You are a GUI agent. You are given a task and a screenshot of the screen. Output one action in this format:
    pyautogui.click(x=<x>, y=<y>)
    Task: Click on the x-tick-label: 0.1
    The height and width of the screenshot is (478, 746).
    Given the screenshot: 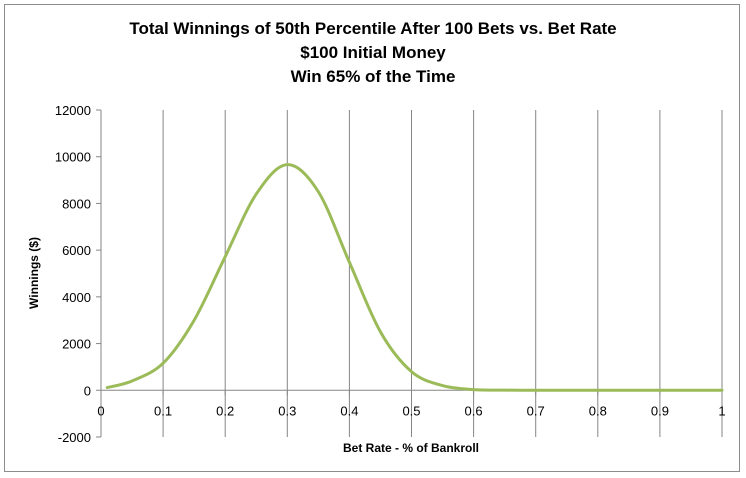 What is the action you would take?
    pyautogui.click(x=163, y=410)
    